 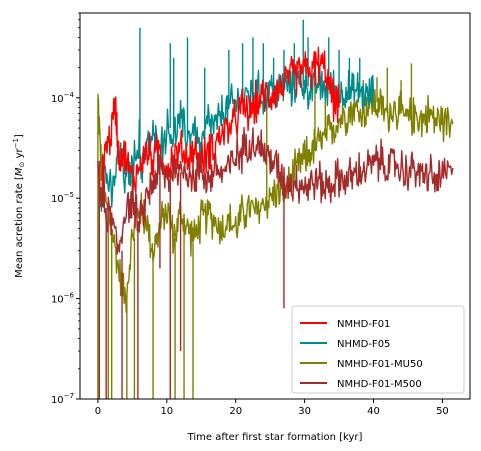 I want to click on y-axis-label: Mean acretion rate [M⊙ yr−1], so click(x=19, y=206).